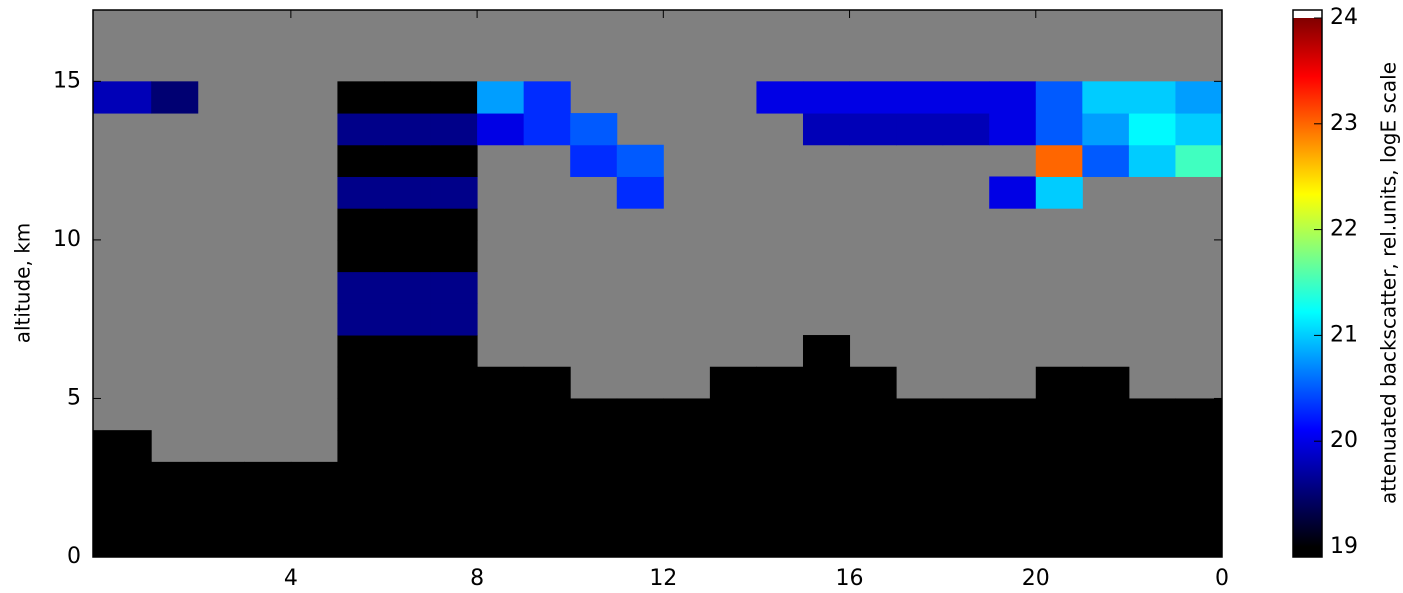  I want to click on x-tick-label: 4, so click(291, 578).